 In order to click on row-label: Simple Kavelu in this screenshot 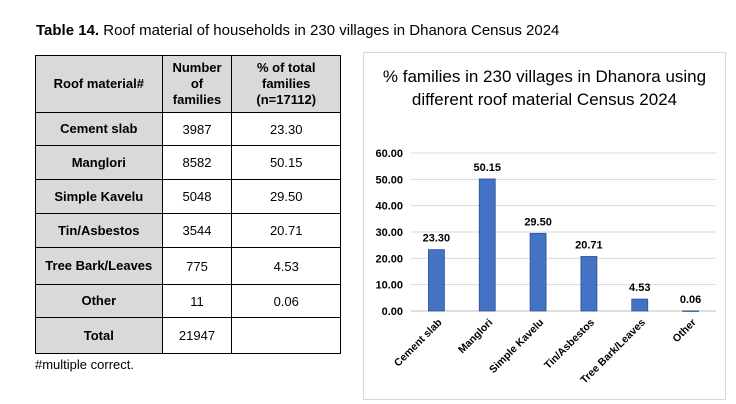, I will do `click(99, 196)`.